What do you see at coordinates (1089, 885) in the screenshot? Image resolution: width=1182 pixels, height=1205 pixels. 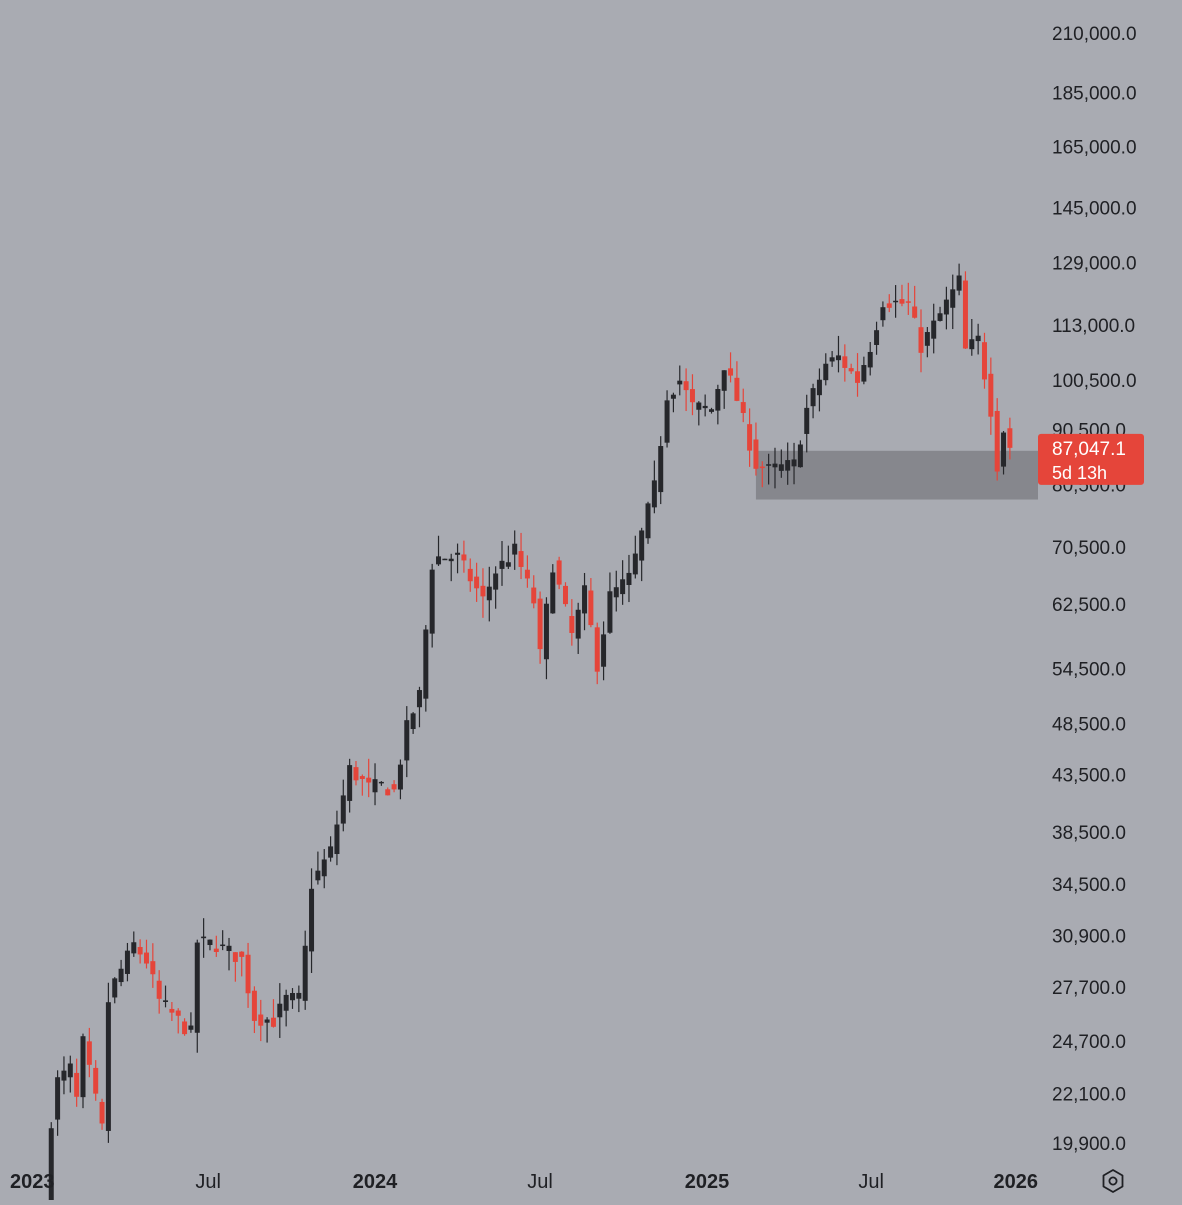 I see `y-tick-label: 34,500.0` at bounding box center [1089, 885].